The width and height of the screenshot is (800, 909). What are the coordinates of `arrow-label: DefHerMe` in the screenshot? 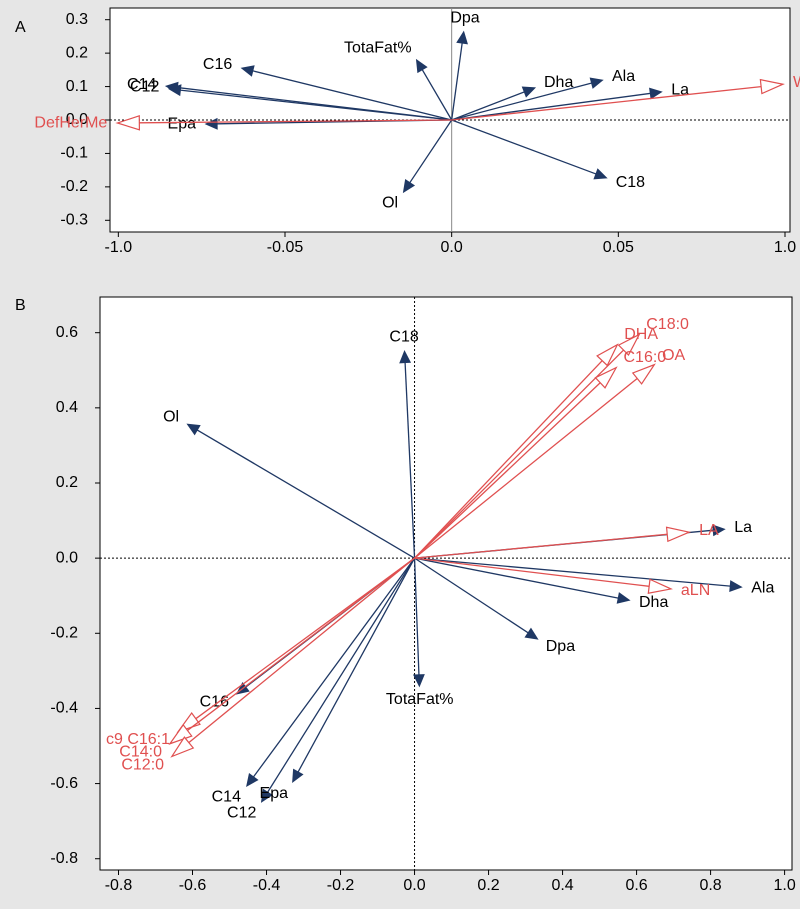 It's located at (70, 122).